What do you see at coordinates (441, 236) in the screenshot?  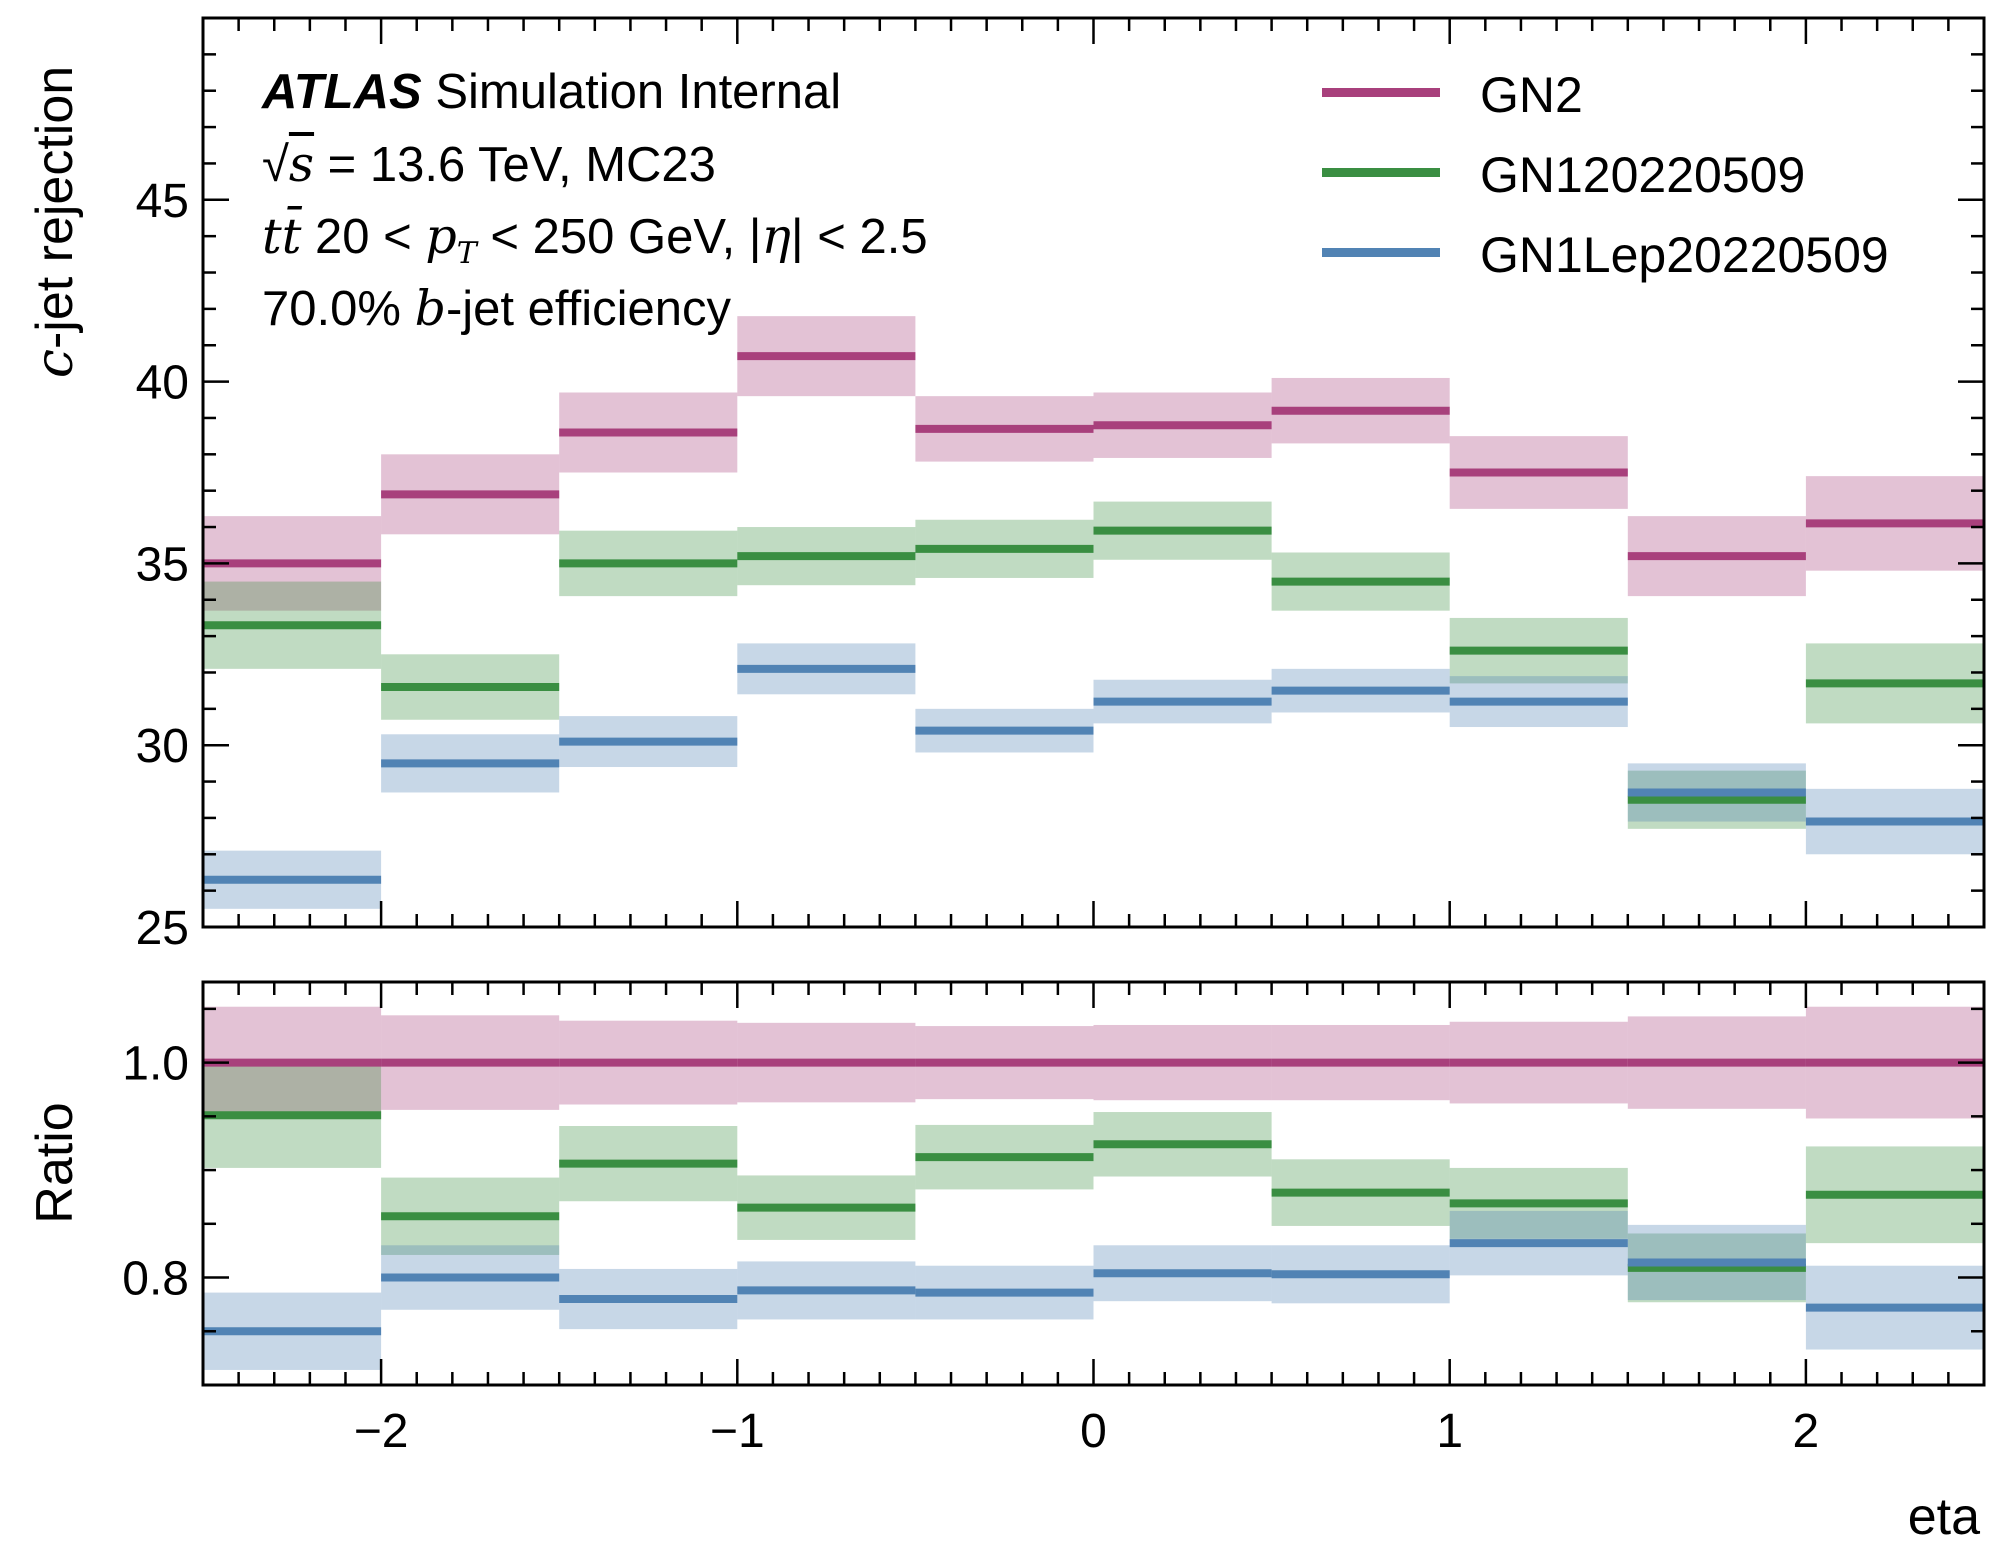 I see `pt-symbol: p` at bounding box center [441, 236].